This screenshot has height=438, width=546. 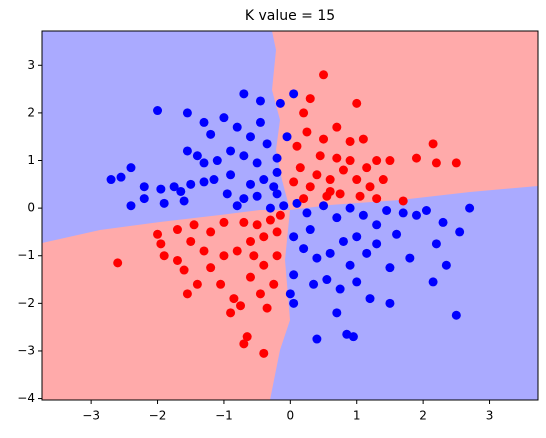 What do you see at coordinates (291, 416) in the screenshot?
I see `x-tick-label: 0` at bounding box center [291, 416].